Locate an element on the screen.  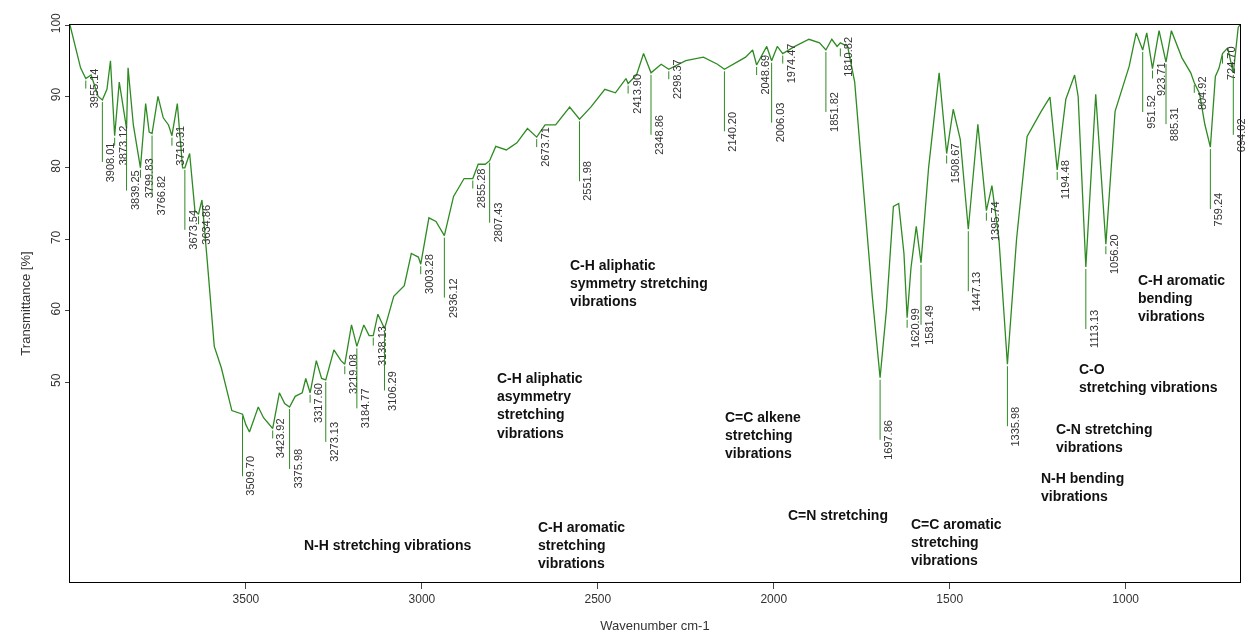
annotation: C-H aromatic bending vibrations is located at coordinates (1182, 298).